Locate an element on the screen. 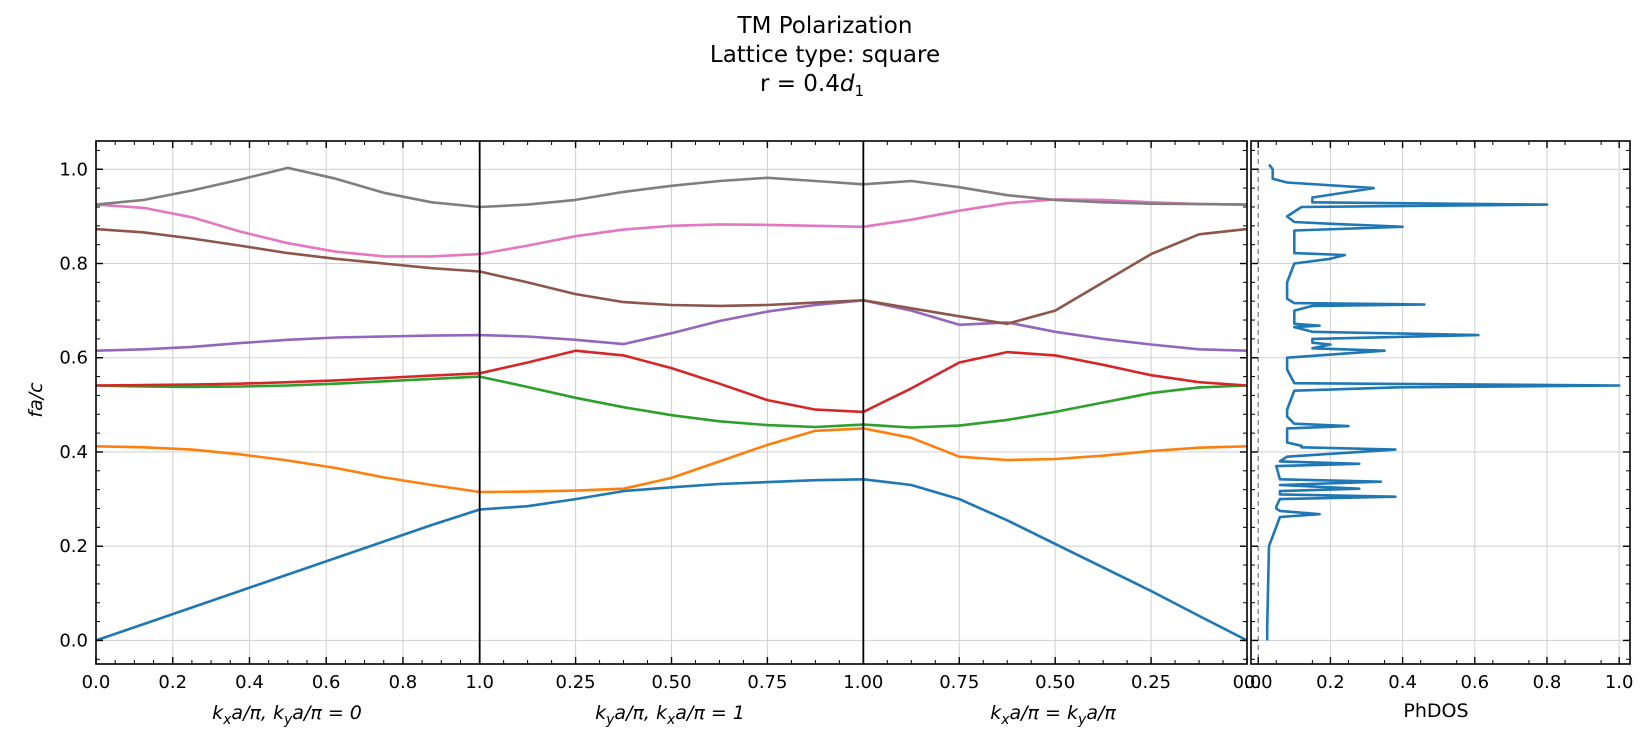 The image size is (1650, 750). segment-3-xlabel: kxa/π = kya/π is located at coordinates (1053, 715).